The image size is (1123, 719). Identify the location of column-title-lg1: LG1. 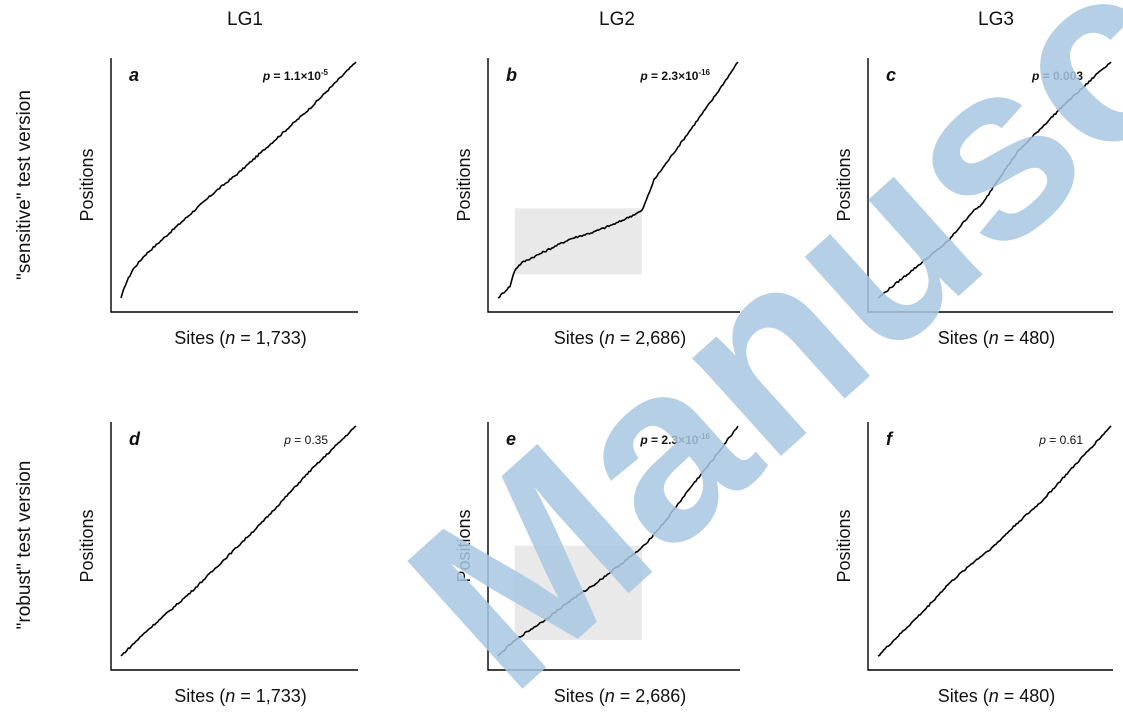
(245, 19).